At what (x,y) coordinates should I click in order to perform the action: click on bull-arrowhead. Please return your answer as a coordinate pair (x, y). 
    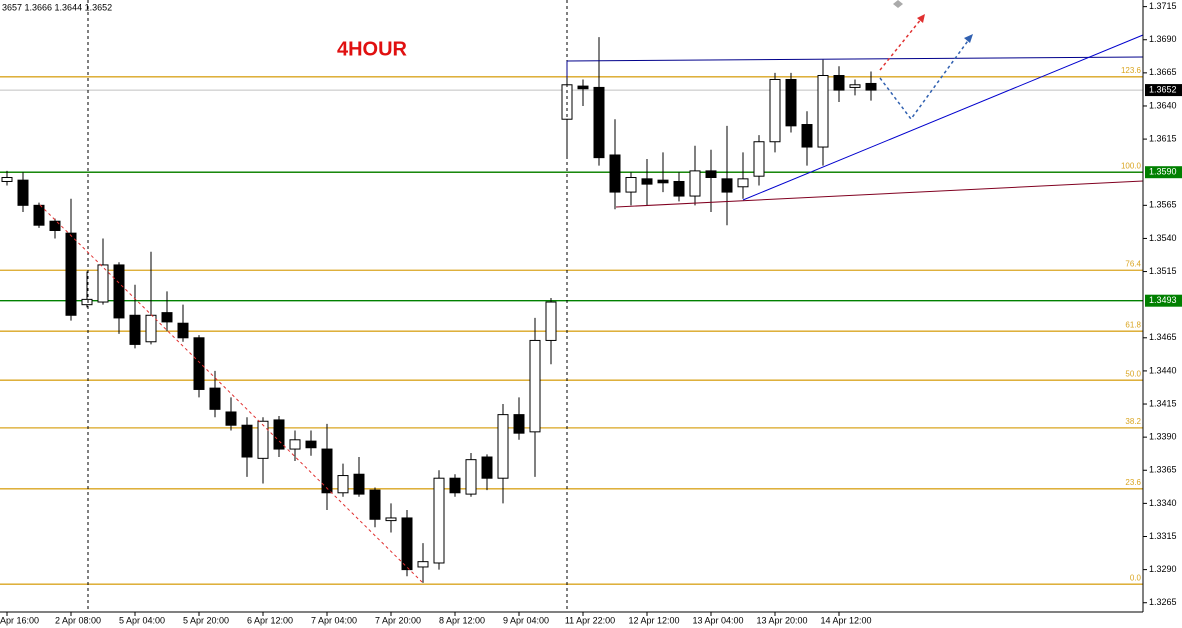
    Looking at the image, I should click on (921, 18).